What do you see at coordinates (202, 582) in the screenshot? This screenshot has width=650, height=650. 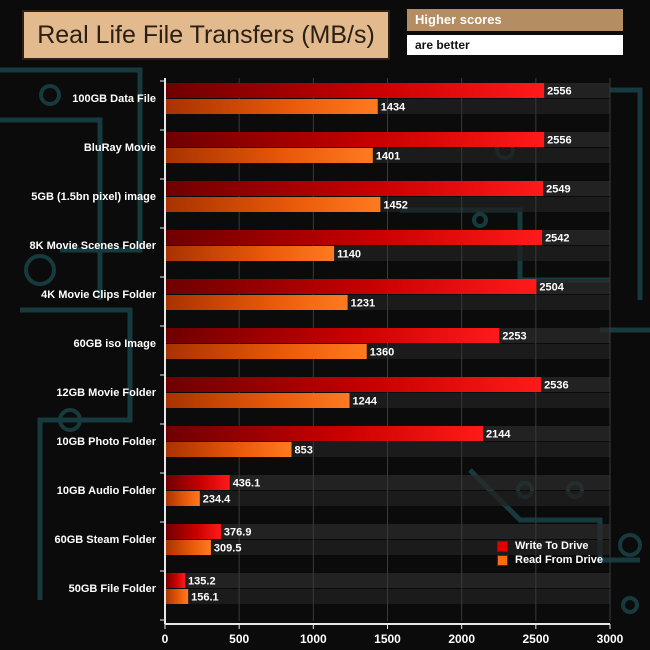 I see `data-label-write: 135.2` at bounding box center [202, 582].